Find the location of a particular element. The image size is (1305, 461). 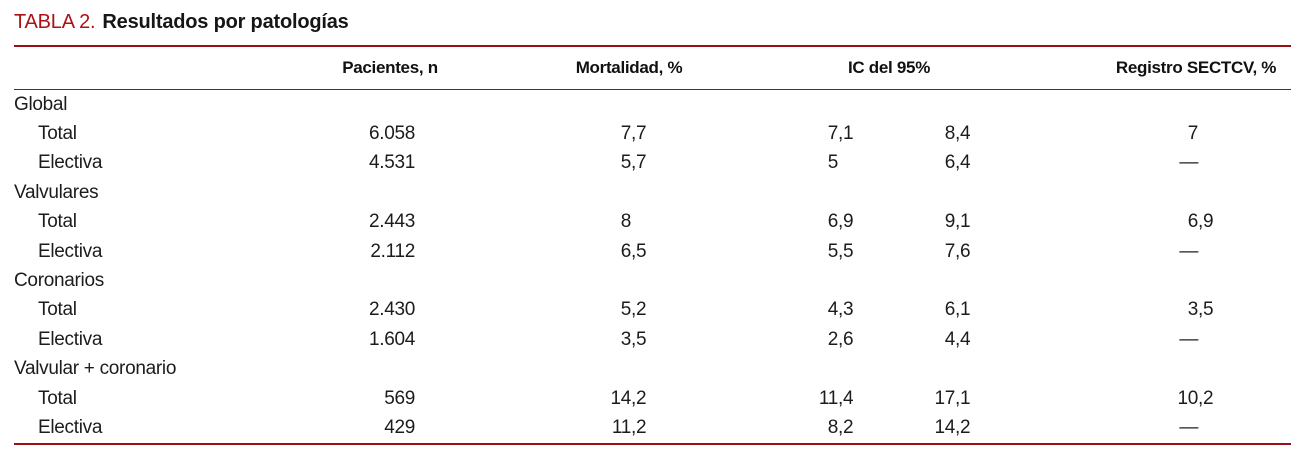

ci-low-value: 8,2 is located at coordinates (836, 428).